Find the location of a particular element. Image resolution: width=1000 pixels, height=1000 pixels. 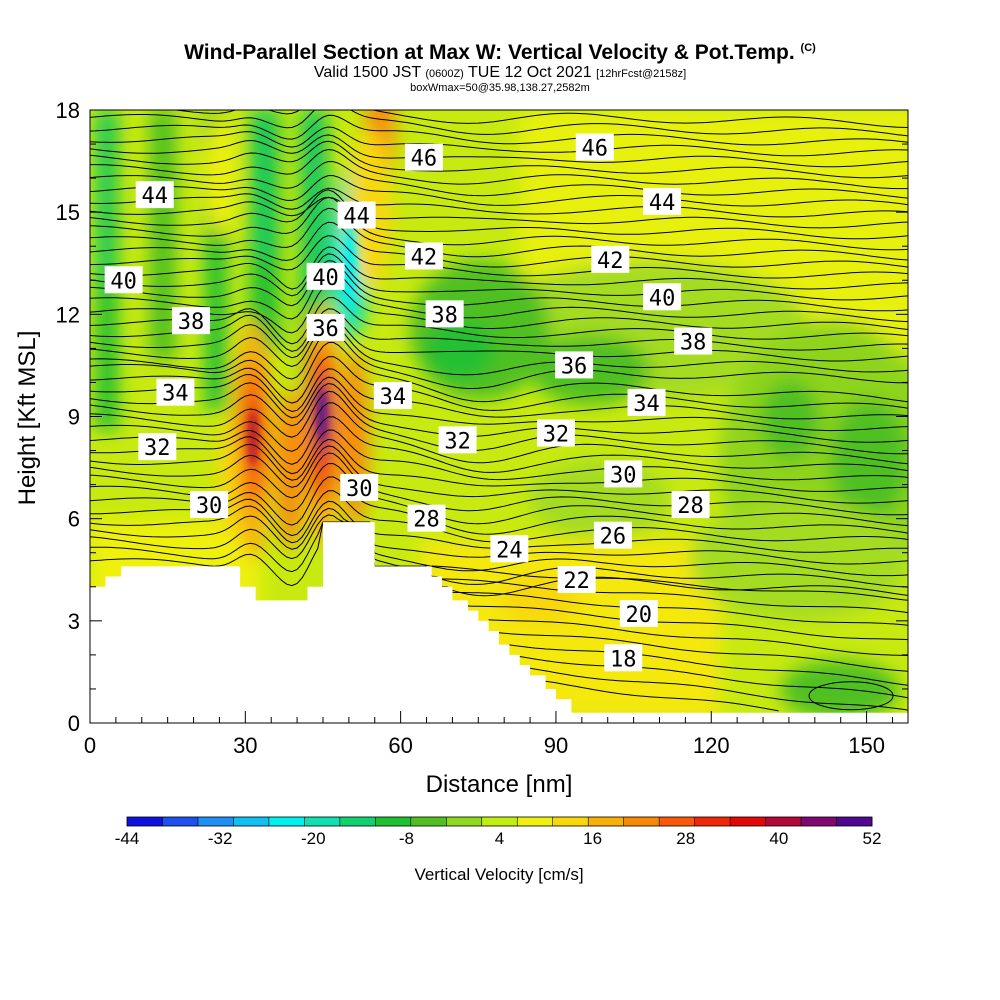

x-tick-label: 60 is located at coordinates (400, 745).